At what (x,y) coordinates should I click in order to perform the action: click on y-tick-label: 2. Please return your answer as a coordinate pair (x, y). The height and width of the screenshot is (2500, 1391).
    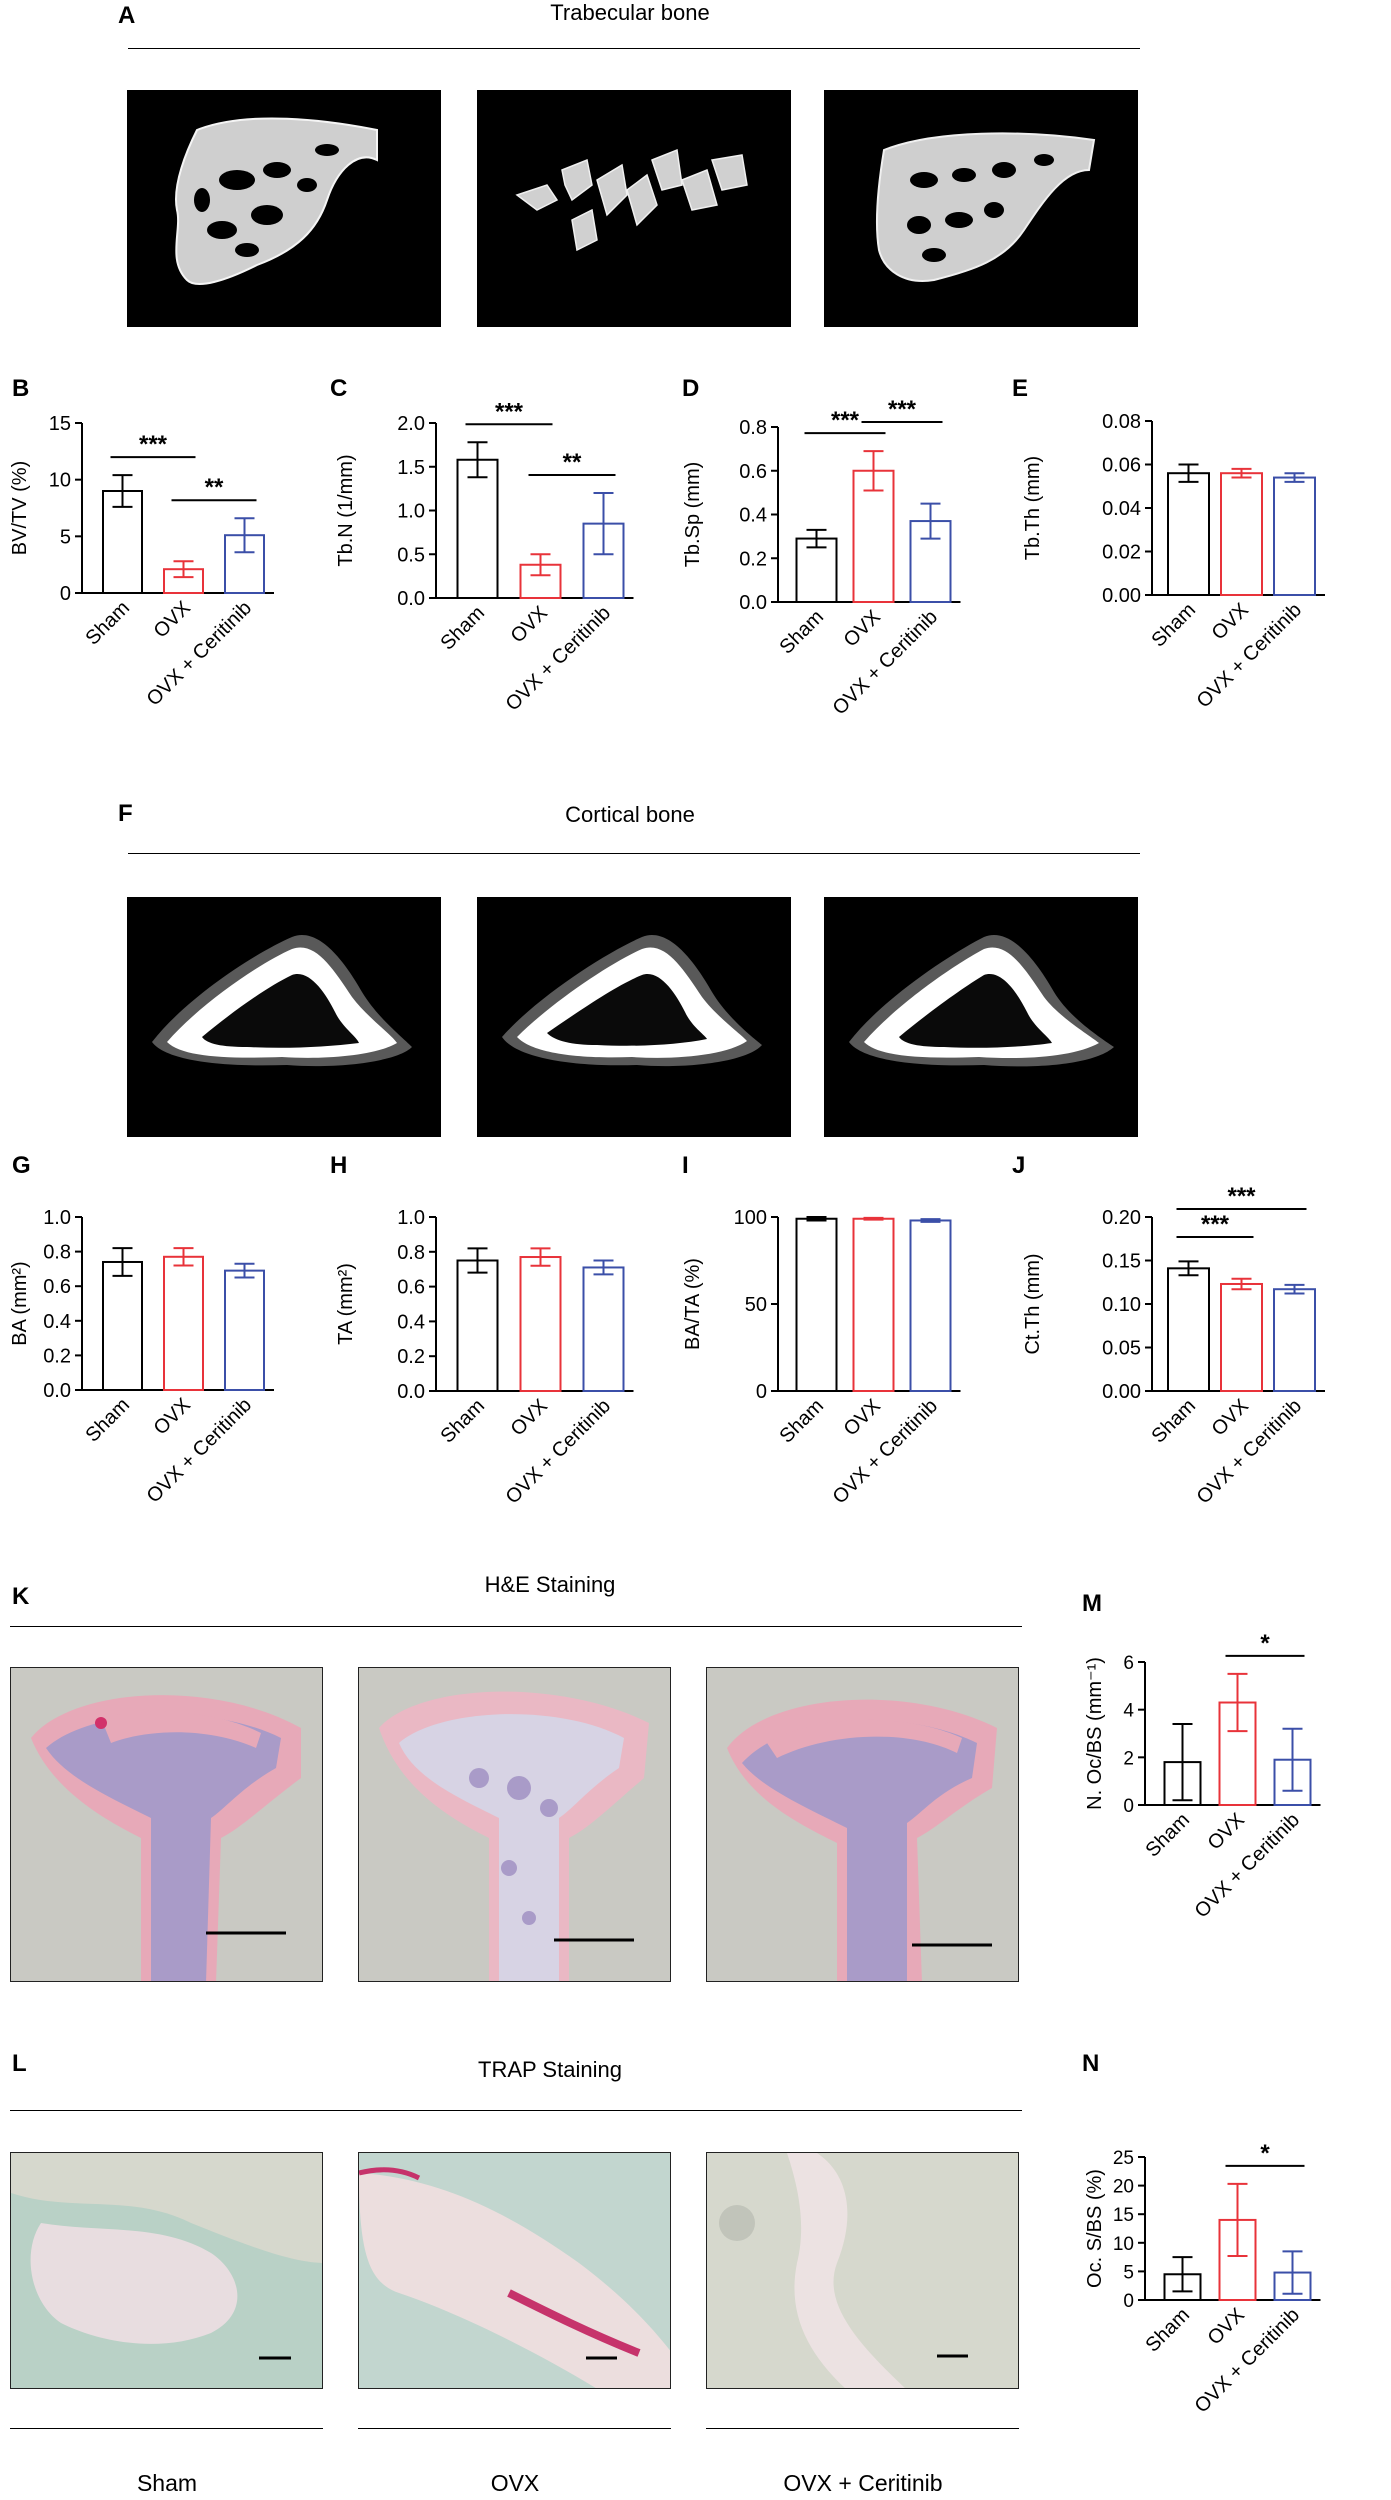
    Looking at the image, I should click on (1128, 1758).